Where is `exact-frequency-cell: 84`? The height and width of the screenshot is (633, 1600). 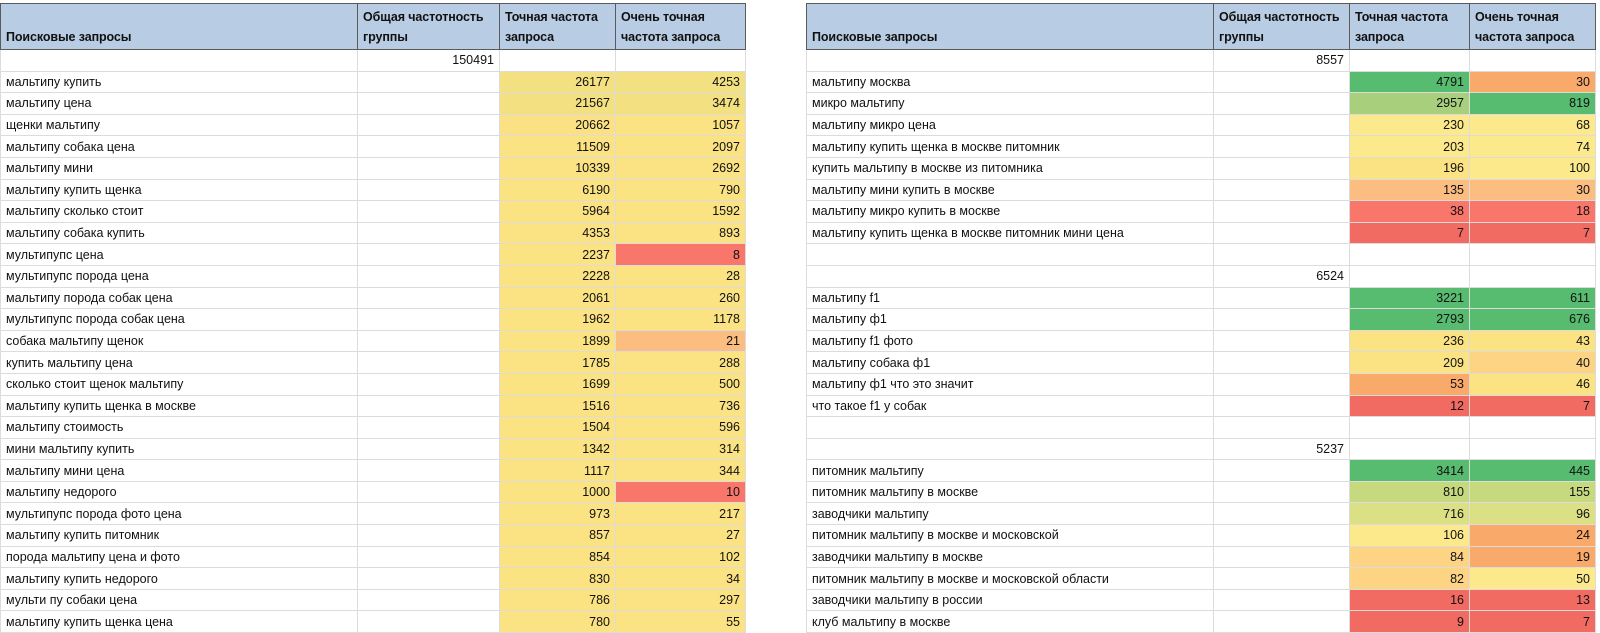
exact-frequency-cell: 84 is located at coordinates (1409, 557).